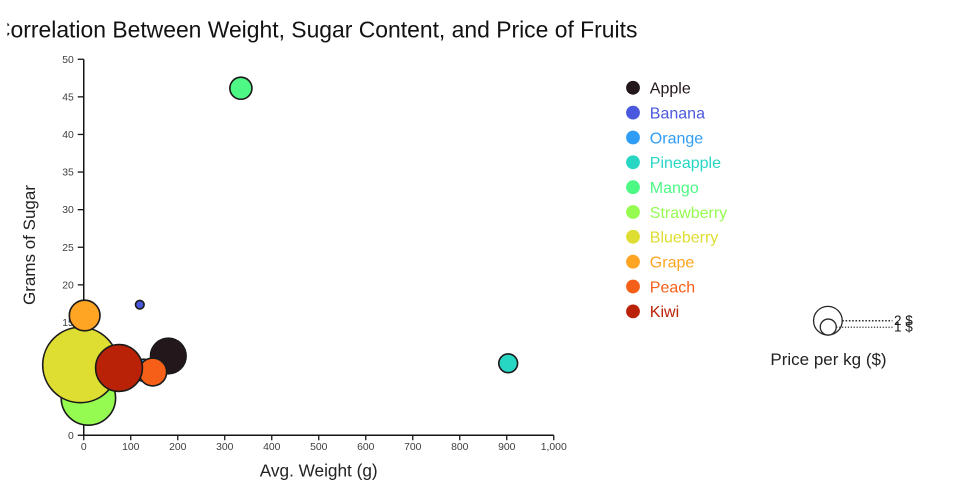 Image resolution: width=960 pixels, height=500 pixels. Describe the element at coordinates (664, 312) in the screenshot. I see `svg-text: Kiwi` at that location.